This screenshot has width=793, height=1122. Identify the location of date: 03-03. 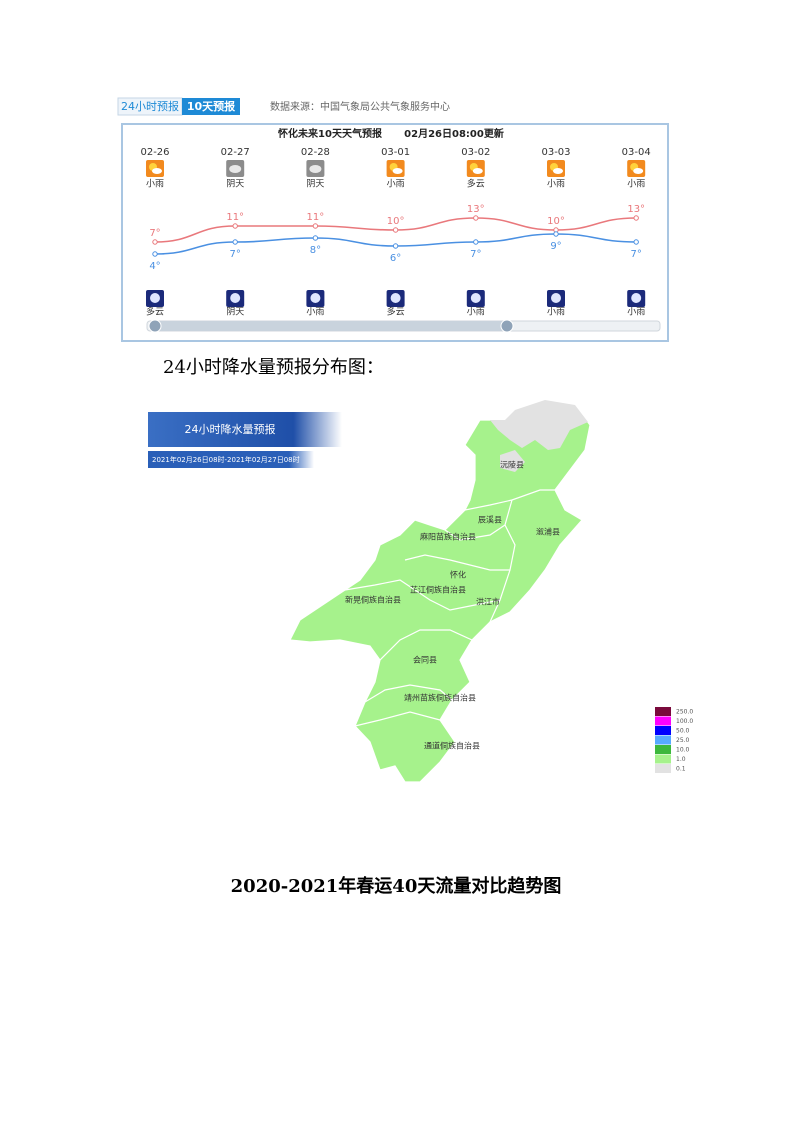
(555, 152).